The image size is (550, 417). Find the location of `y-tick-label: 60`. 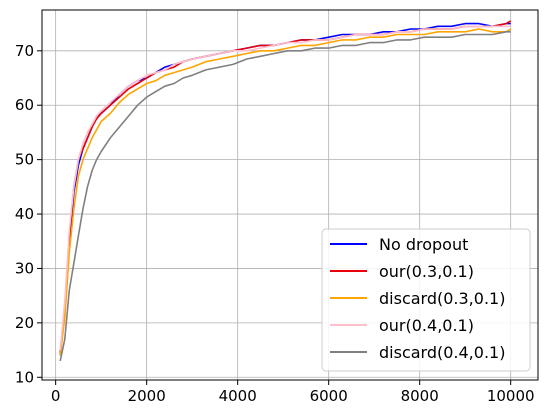

y-tick-label: 60 is located at coordinates (24, 105).